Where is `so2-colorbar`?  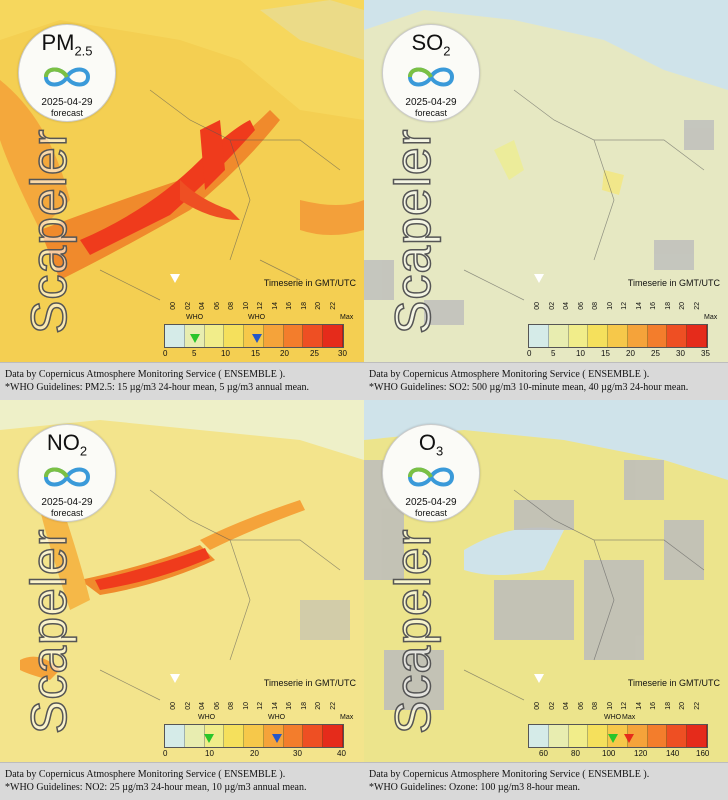 so2-colorbar is located at coordinates (618, 336).